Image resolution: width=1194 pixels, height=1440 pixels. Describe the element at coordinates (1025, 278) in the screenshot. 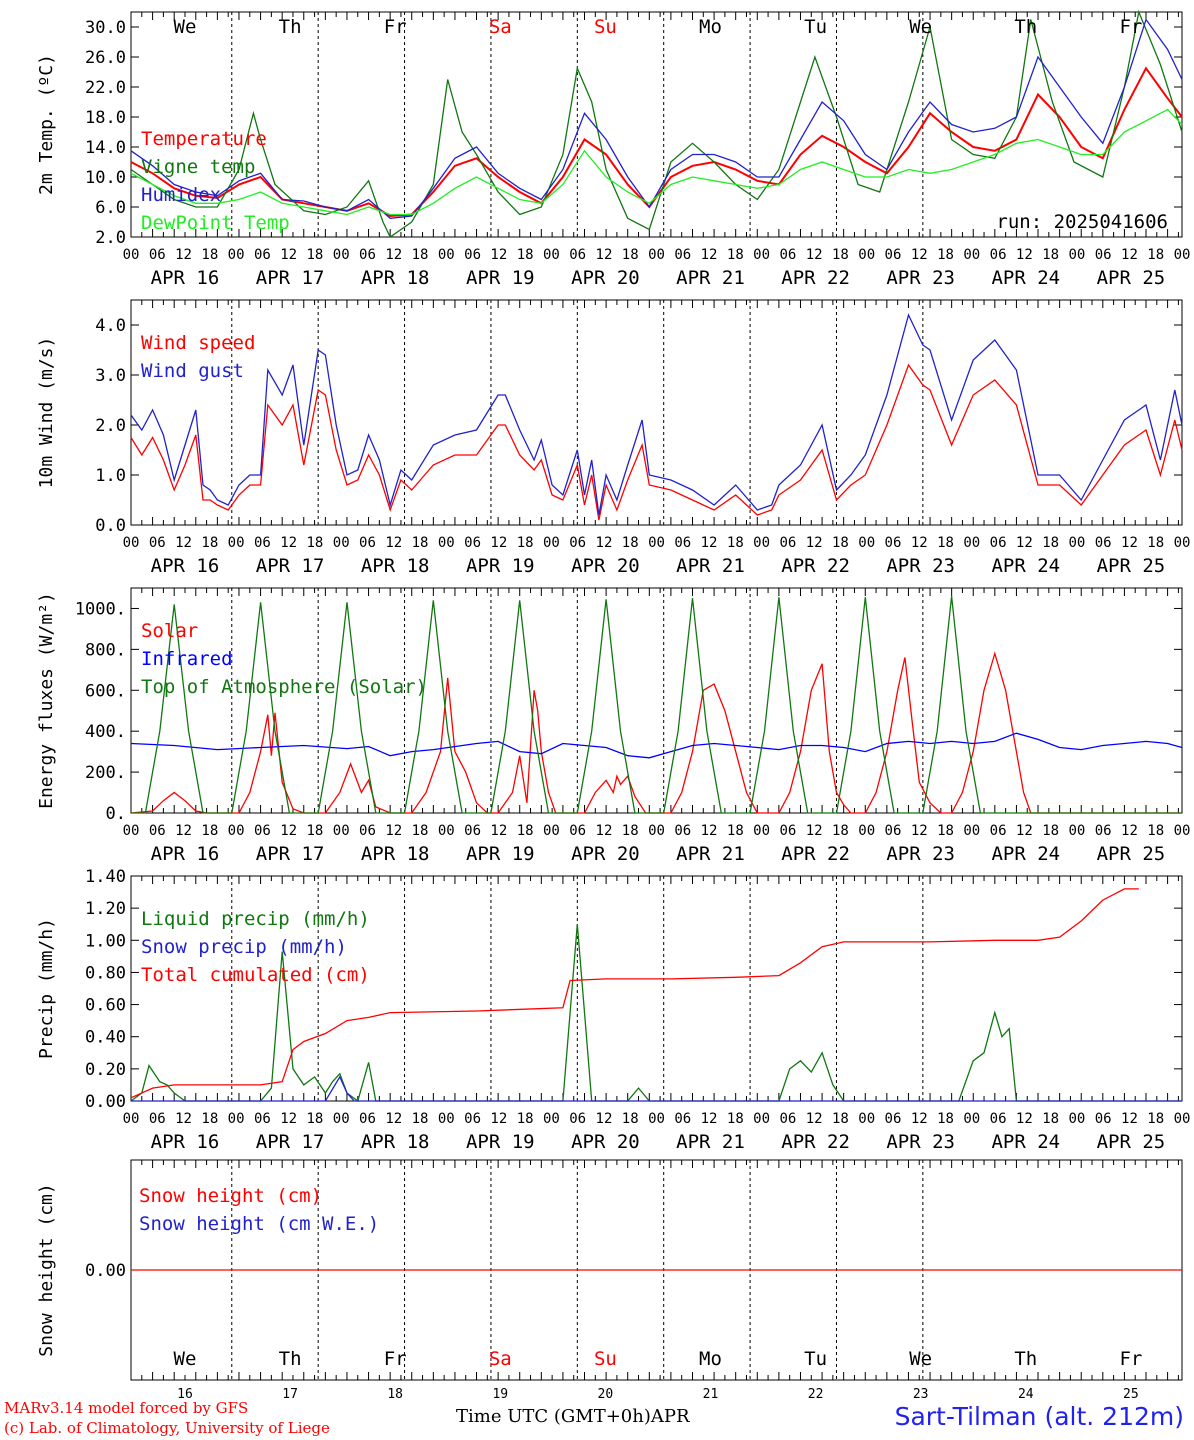

I see `date-label: APR 24` at that location.